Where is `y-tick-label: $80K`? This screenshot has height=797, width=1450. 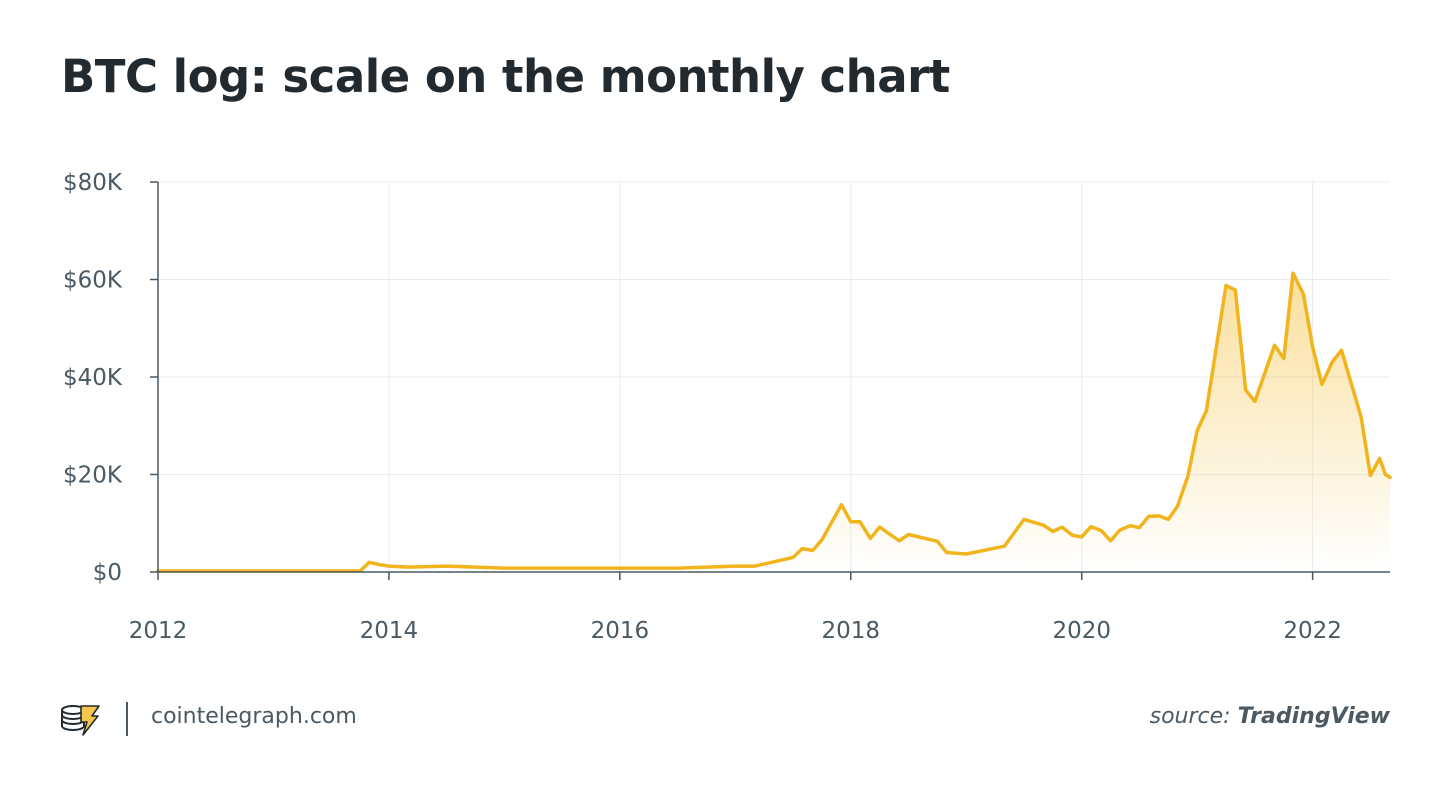
y-tick-label: $80K is located at coordinates (93, 183).